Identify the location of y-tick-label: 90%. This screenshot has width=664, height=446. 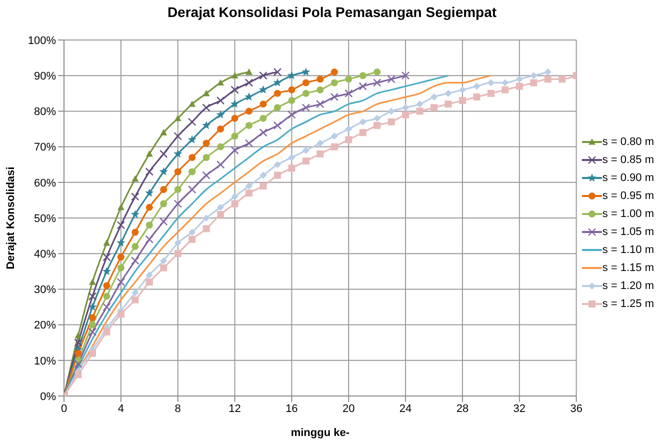
(45, 76).